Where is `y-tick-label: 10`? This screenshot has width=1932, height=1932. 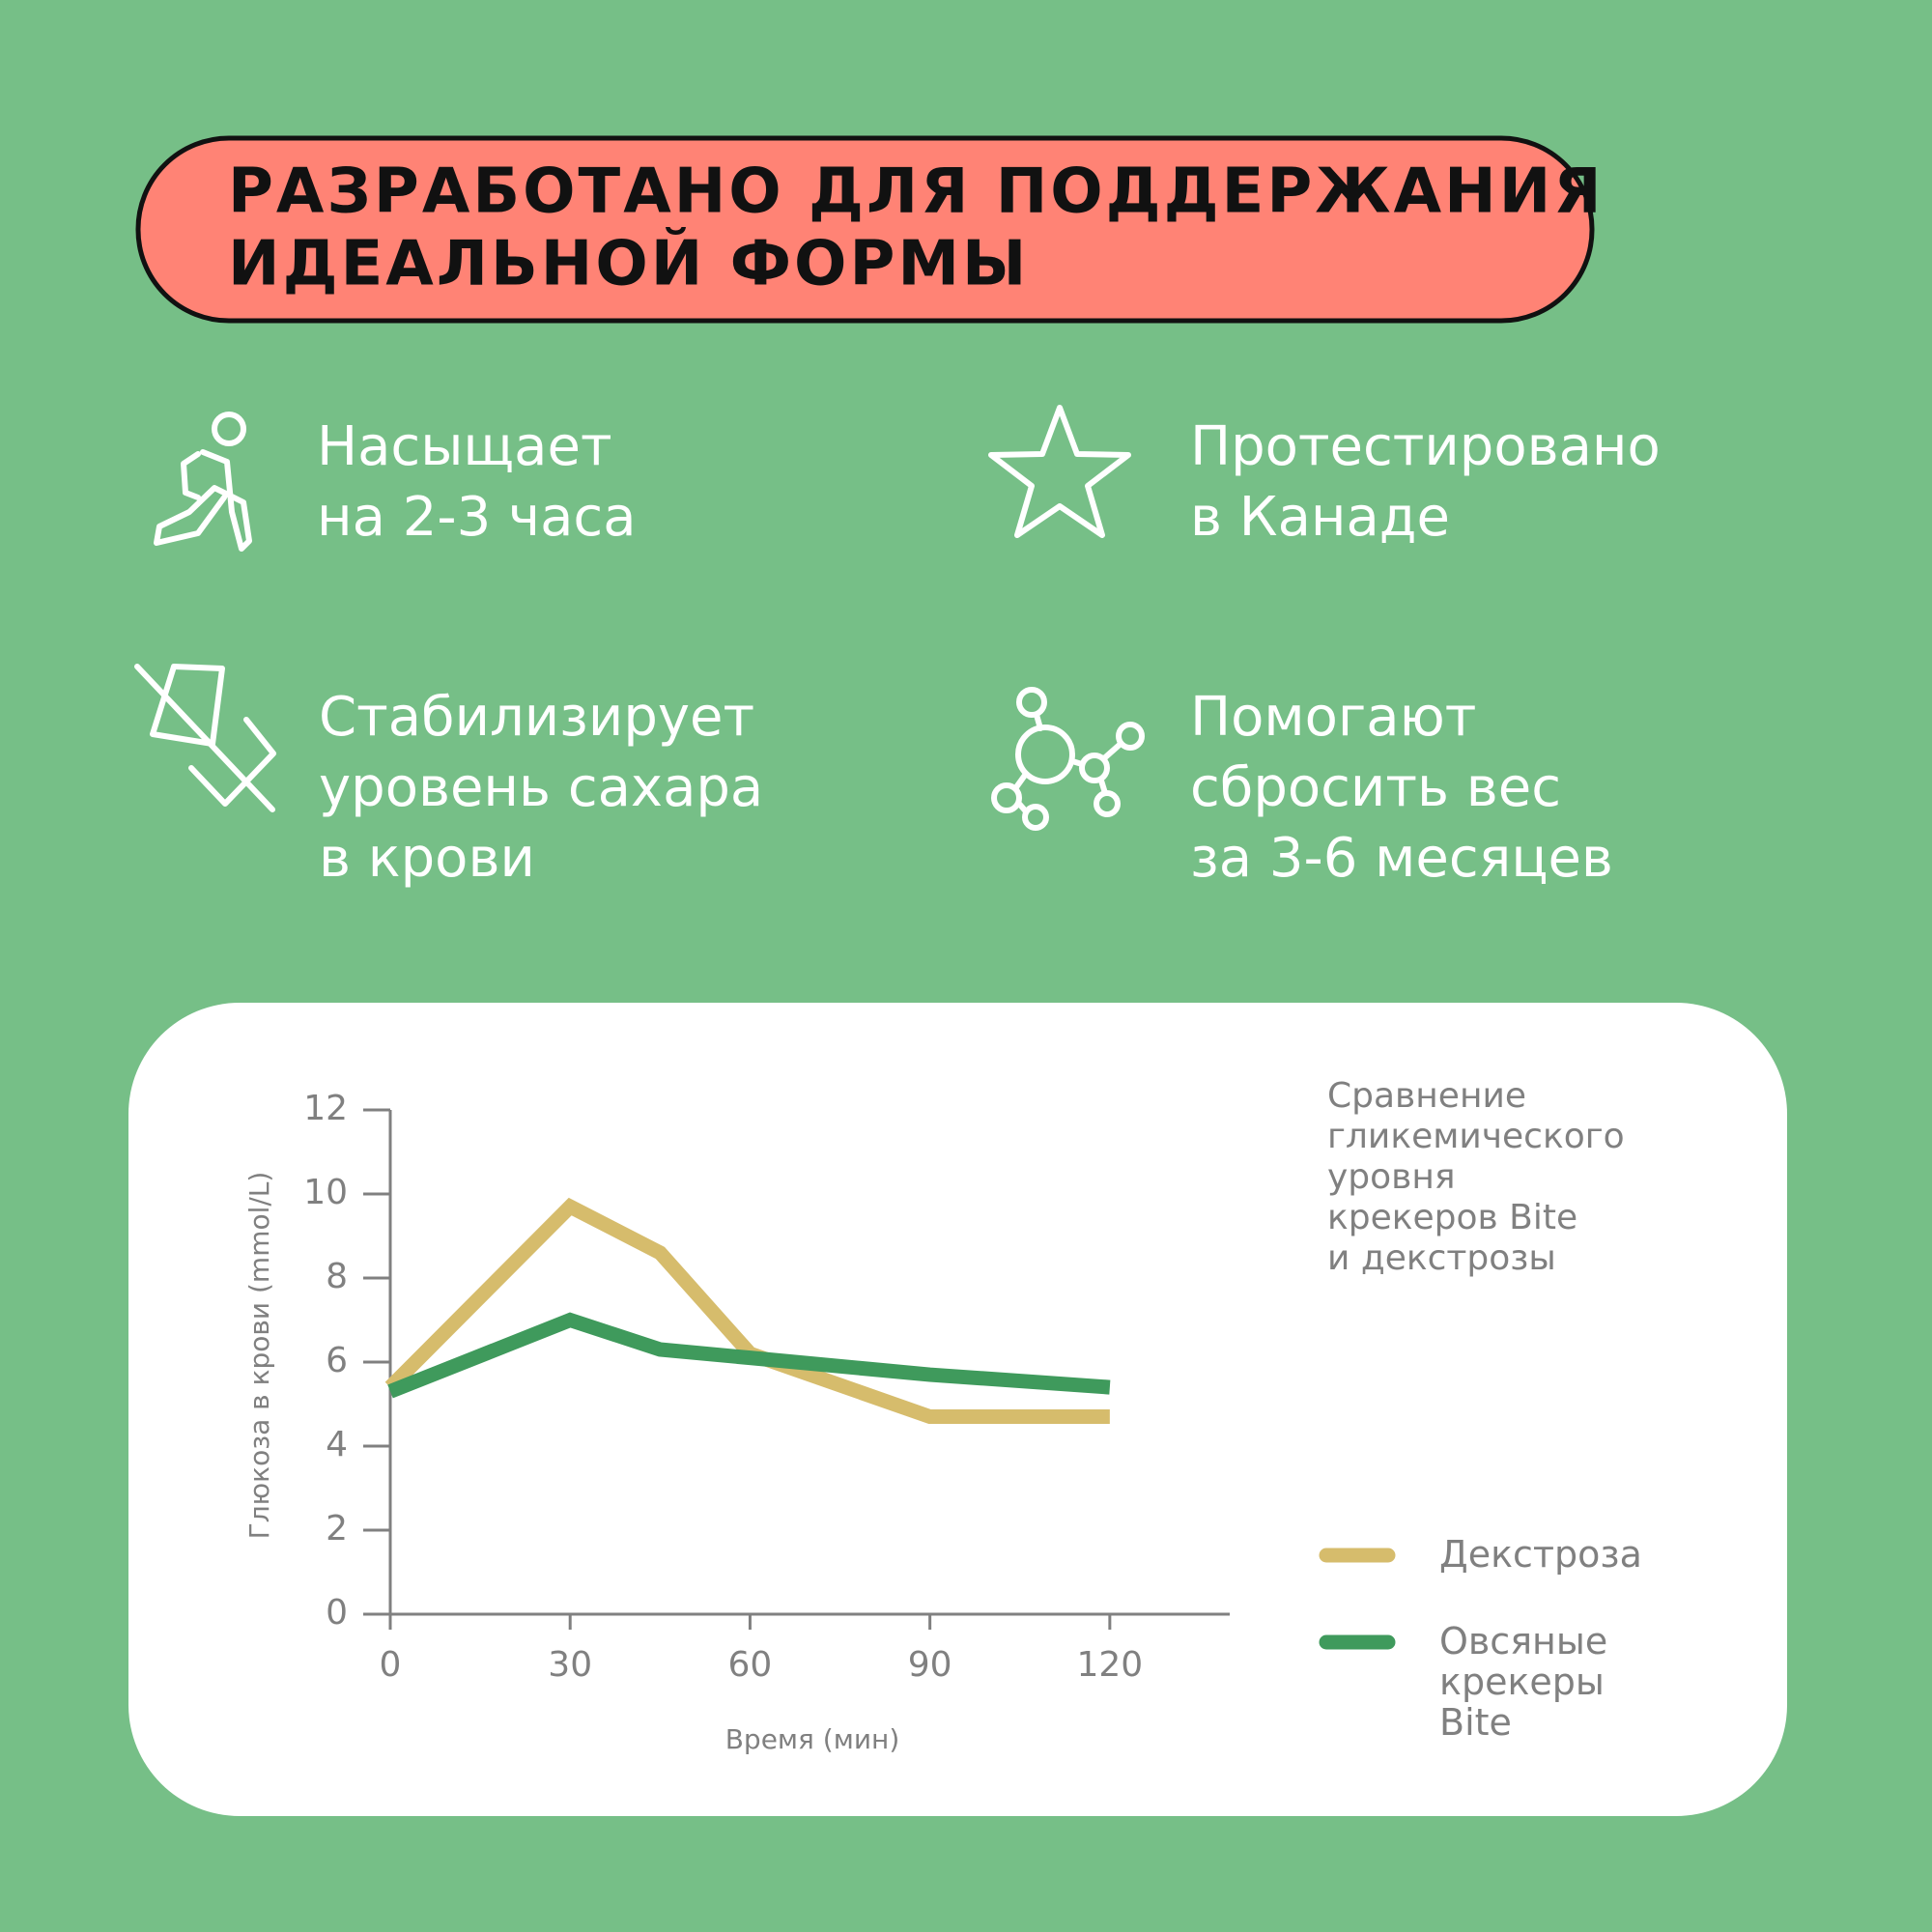
y-tick-label: 10 is located at coordinates (325, 1192).